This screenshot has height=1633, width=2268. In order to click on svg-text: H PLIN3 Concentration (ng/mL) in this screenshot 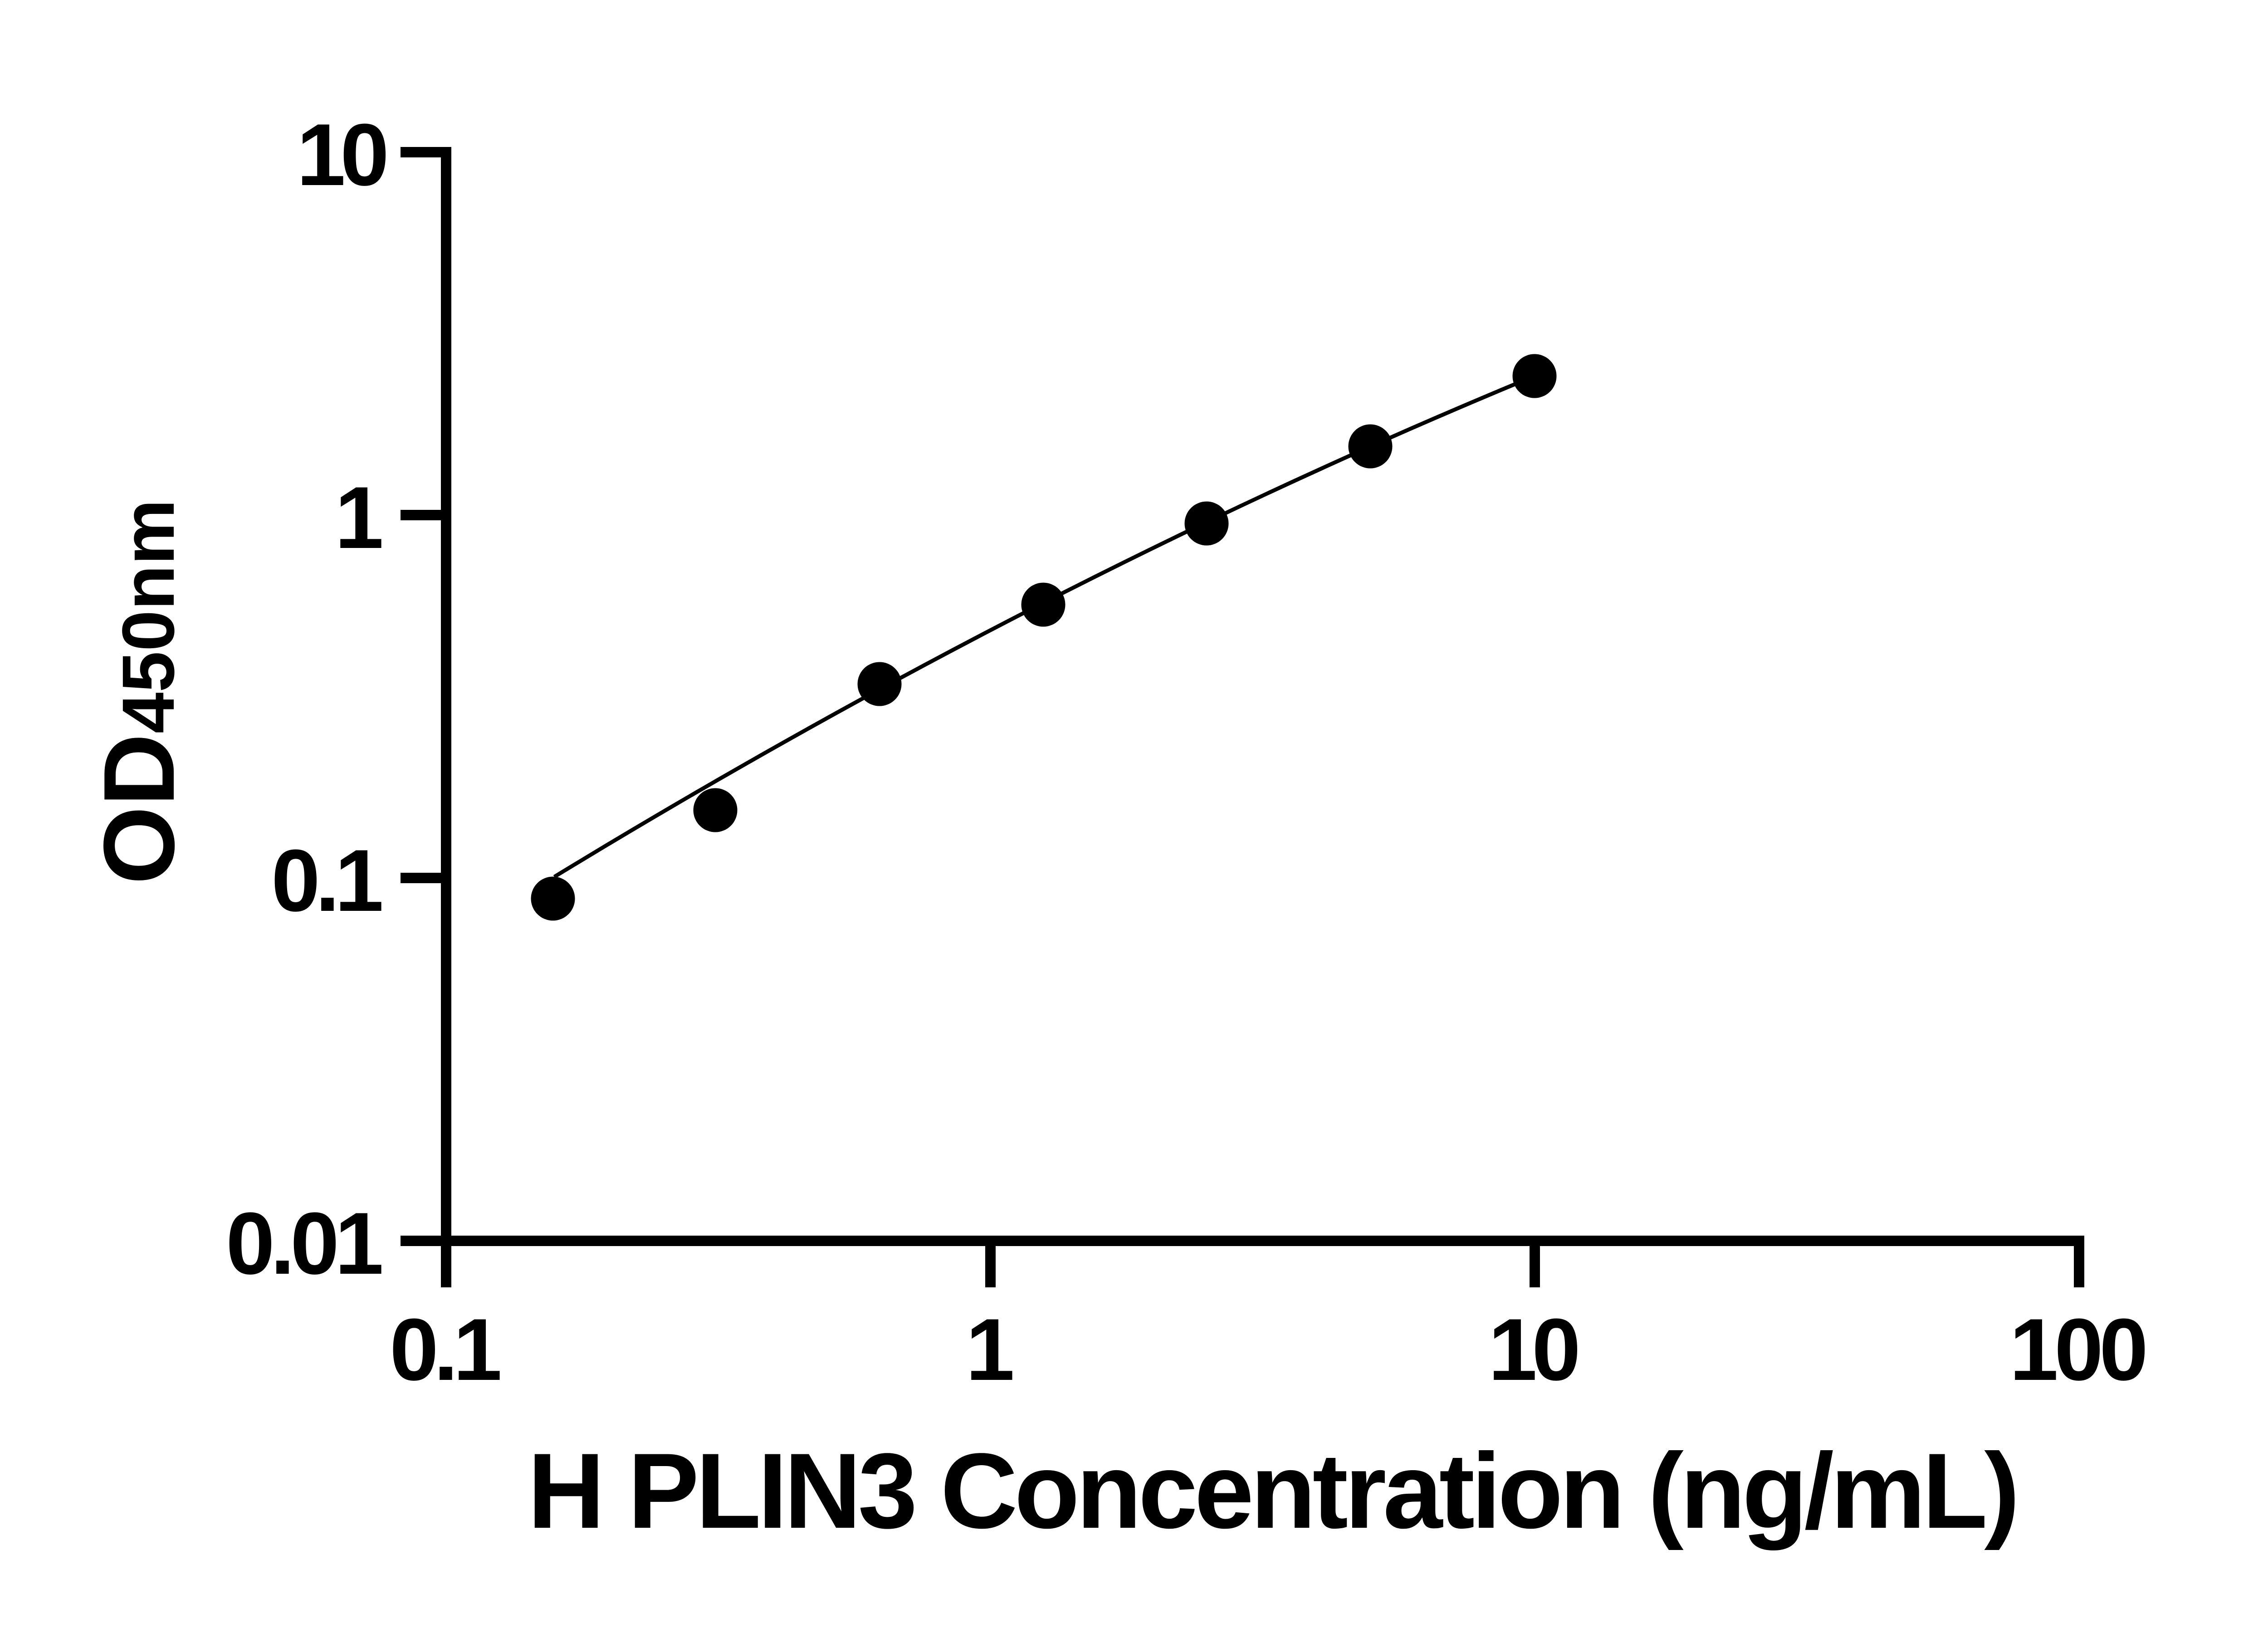, I will do `click(1274, 1491)`.